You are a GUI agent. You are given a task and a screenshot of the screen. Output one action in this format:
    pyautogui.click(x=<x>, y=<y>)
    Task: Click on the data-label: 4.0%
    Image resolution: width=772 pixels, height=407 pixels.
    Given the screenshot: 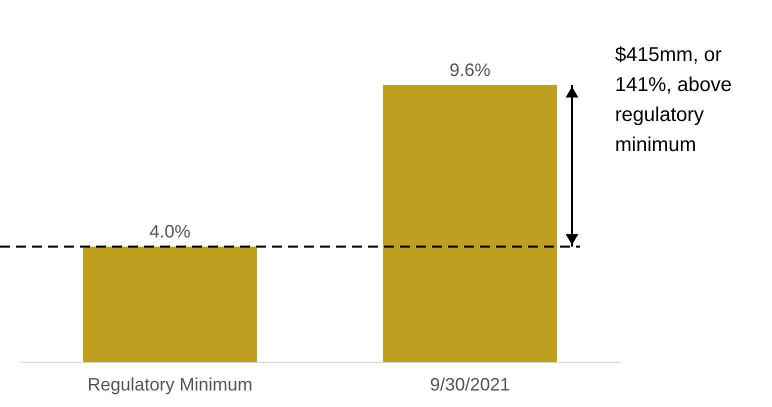 What is the action you would take?
    pyautogui.click(x=170, y=232)
    